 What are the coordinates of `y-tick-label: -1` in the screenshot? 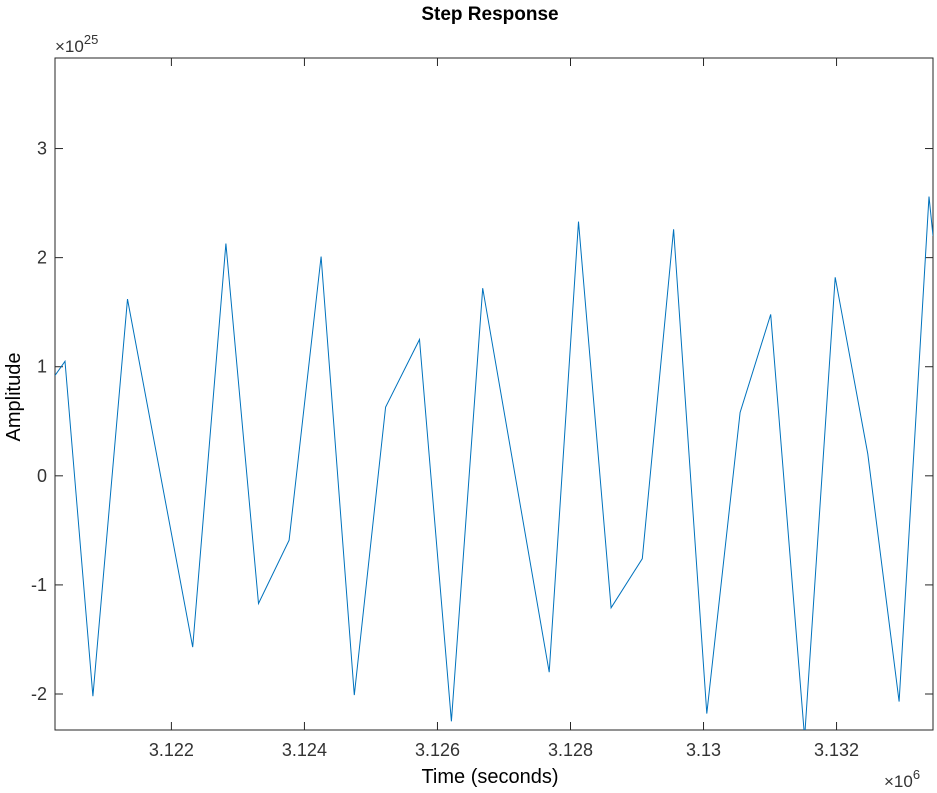 It's located at (39, 585).